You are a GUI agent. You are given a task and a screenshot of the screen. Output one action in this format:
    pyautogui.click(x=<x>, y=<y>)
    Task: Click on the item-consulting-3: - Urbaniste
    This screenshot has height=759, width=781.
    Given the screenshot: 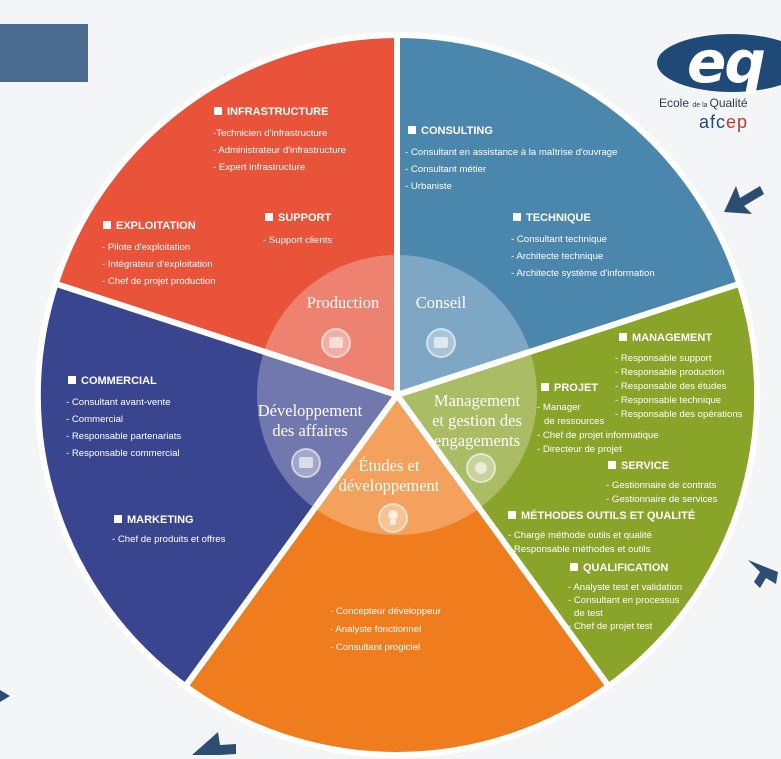 What is the action you would take?
    pyautogui.click(x=428, y=186)
    